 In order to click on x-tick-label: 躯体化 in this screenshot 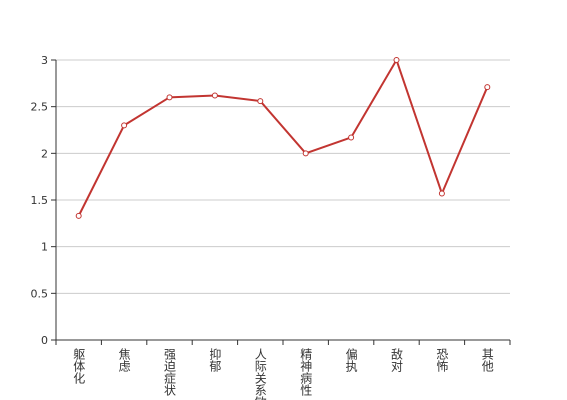, I will do `click(79, 366)`.